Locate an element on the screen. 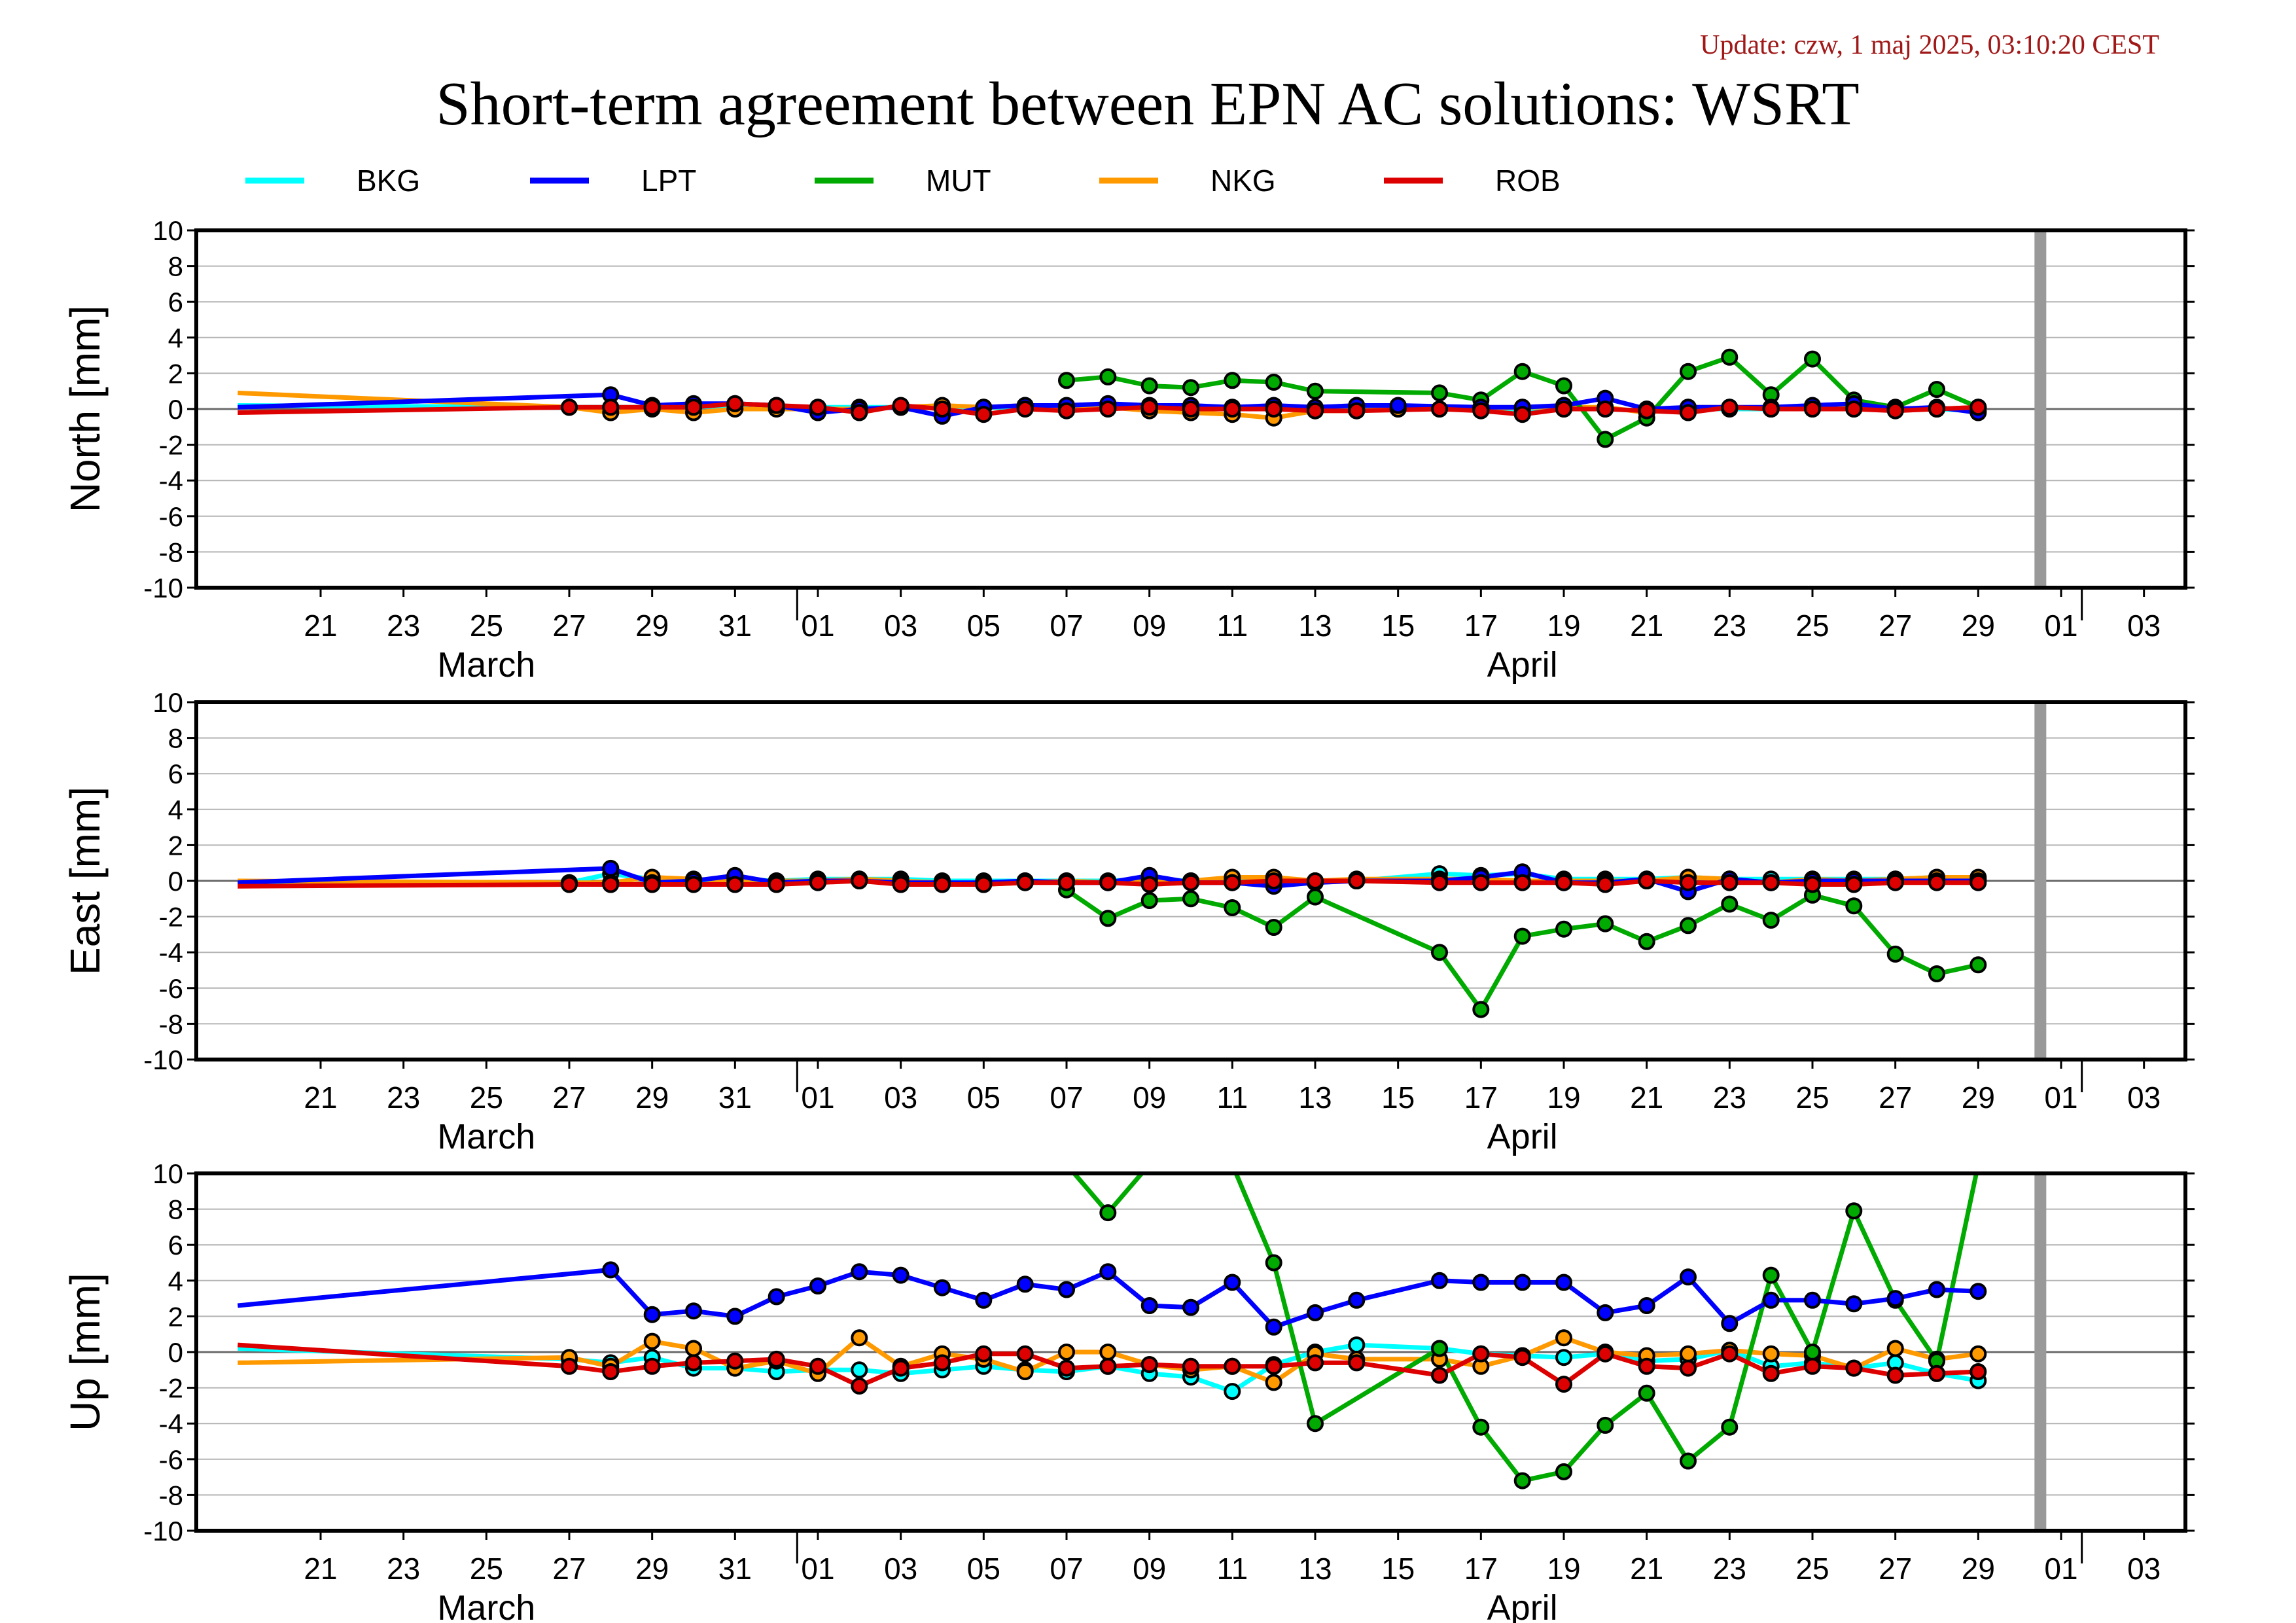  y-tick-label: 6 is located at coordinates (175, 1245).